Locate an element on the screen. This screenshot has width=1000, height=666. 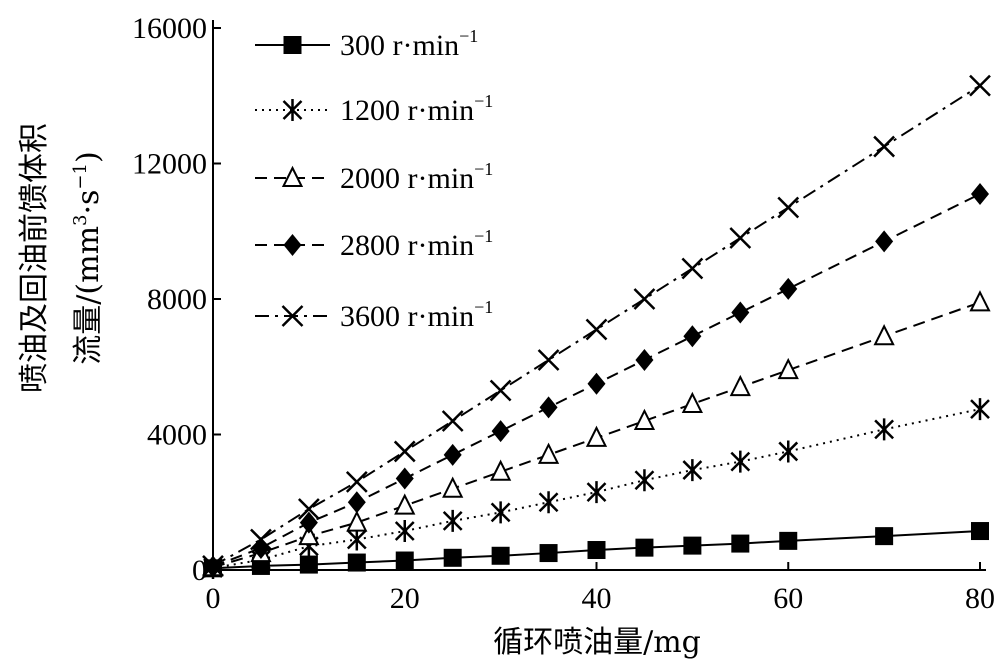
x-tick-label: 0 is located at coordinates (213, 598).